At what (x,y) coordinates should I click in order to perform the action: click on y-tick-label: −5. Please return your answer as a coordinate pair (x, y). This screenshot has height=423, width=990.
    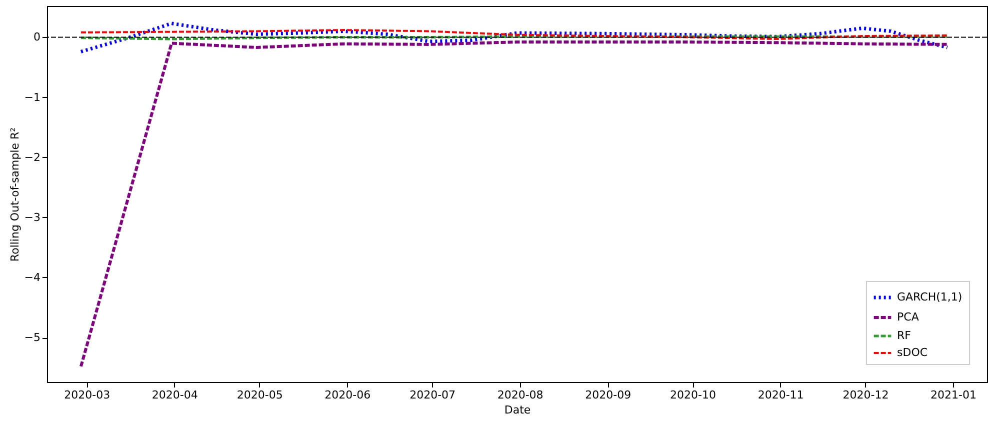
    Looking at the image, I should click on (32, 337).